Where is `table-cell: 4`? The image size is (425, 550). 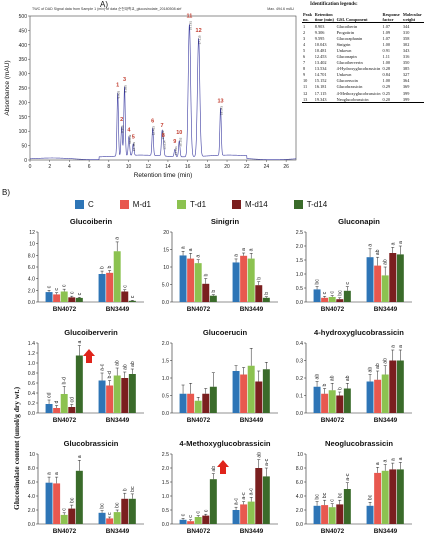
table-cell: 4 is located at coordinates (304, 44).